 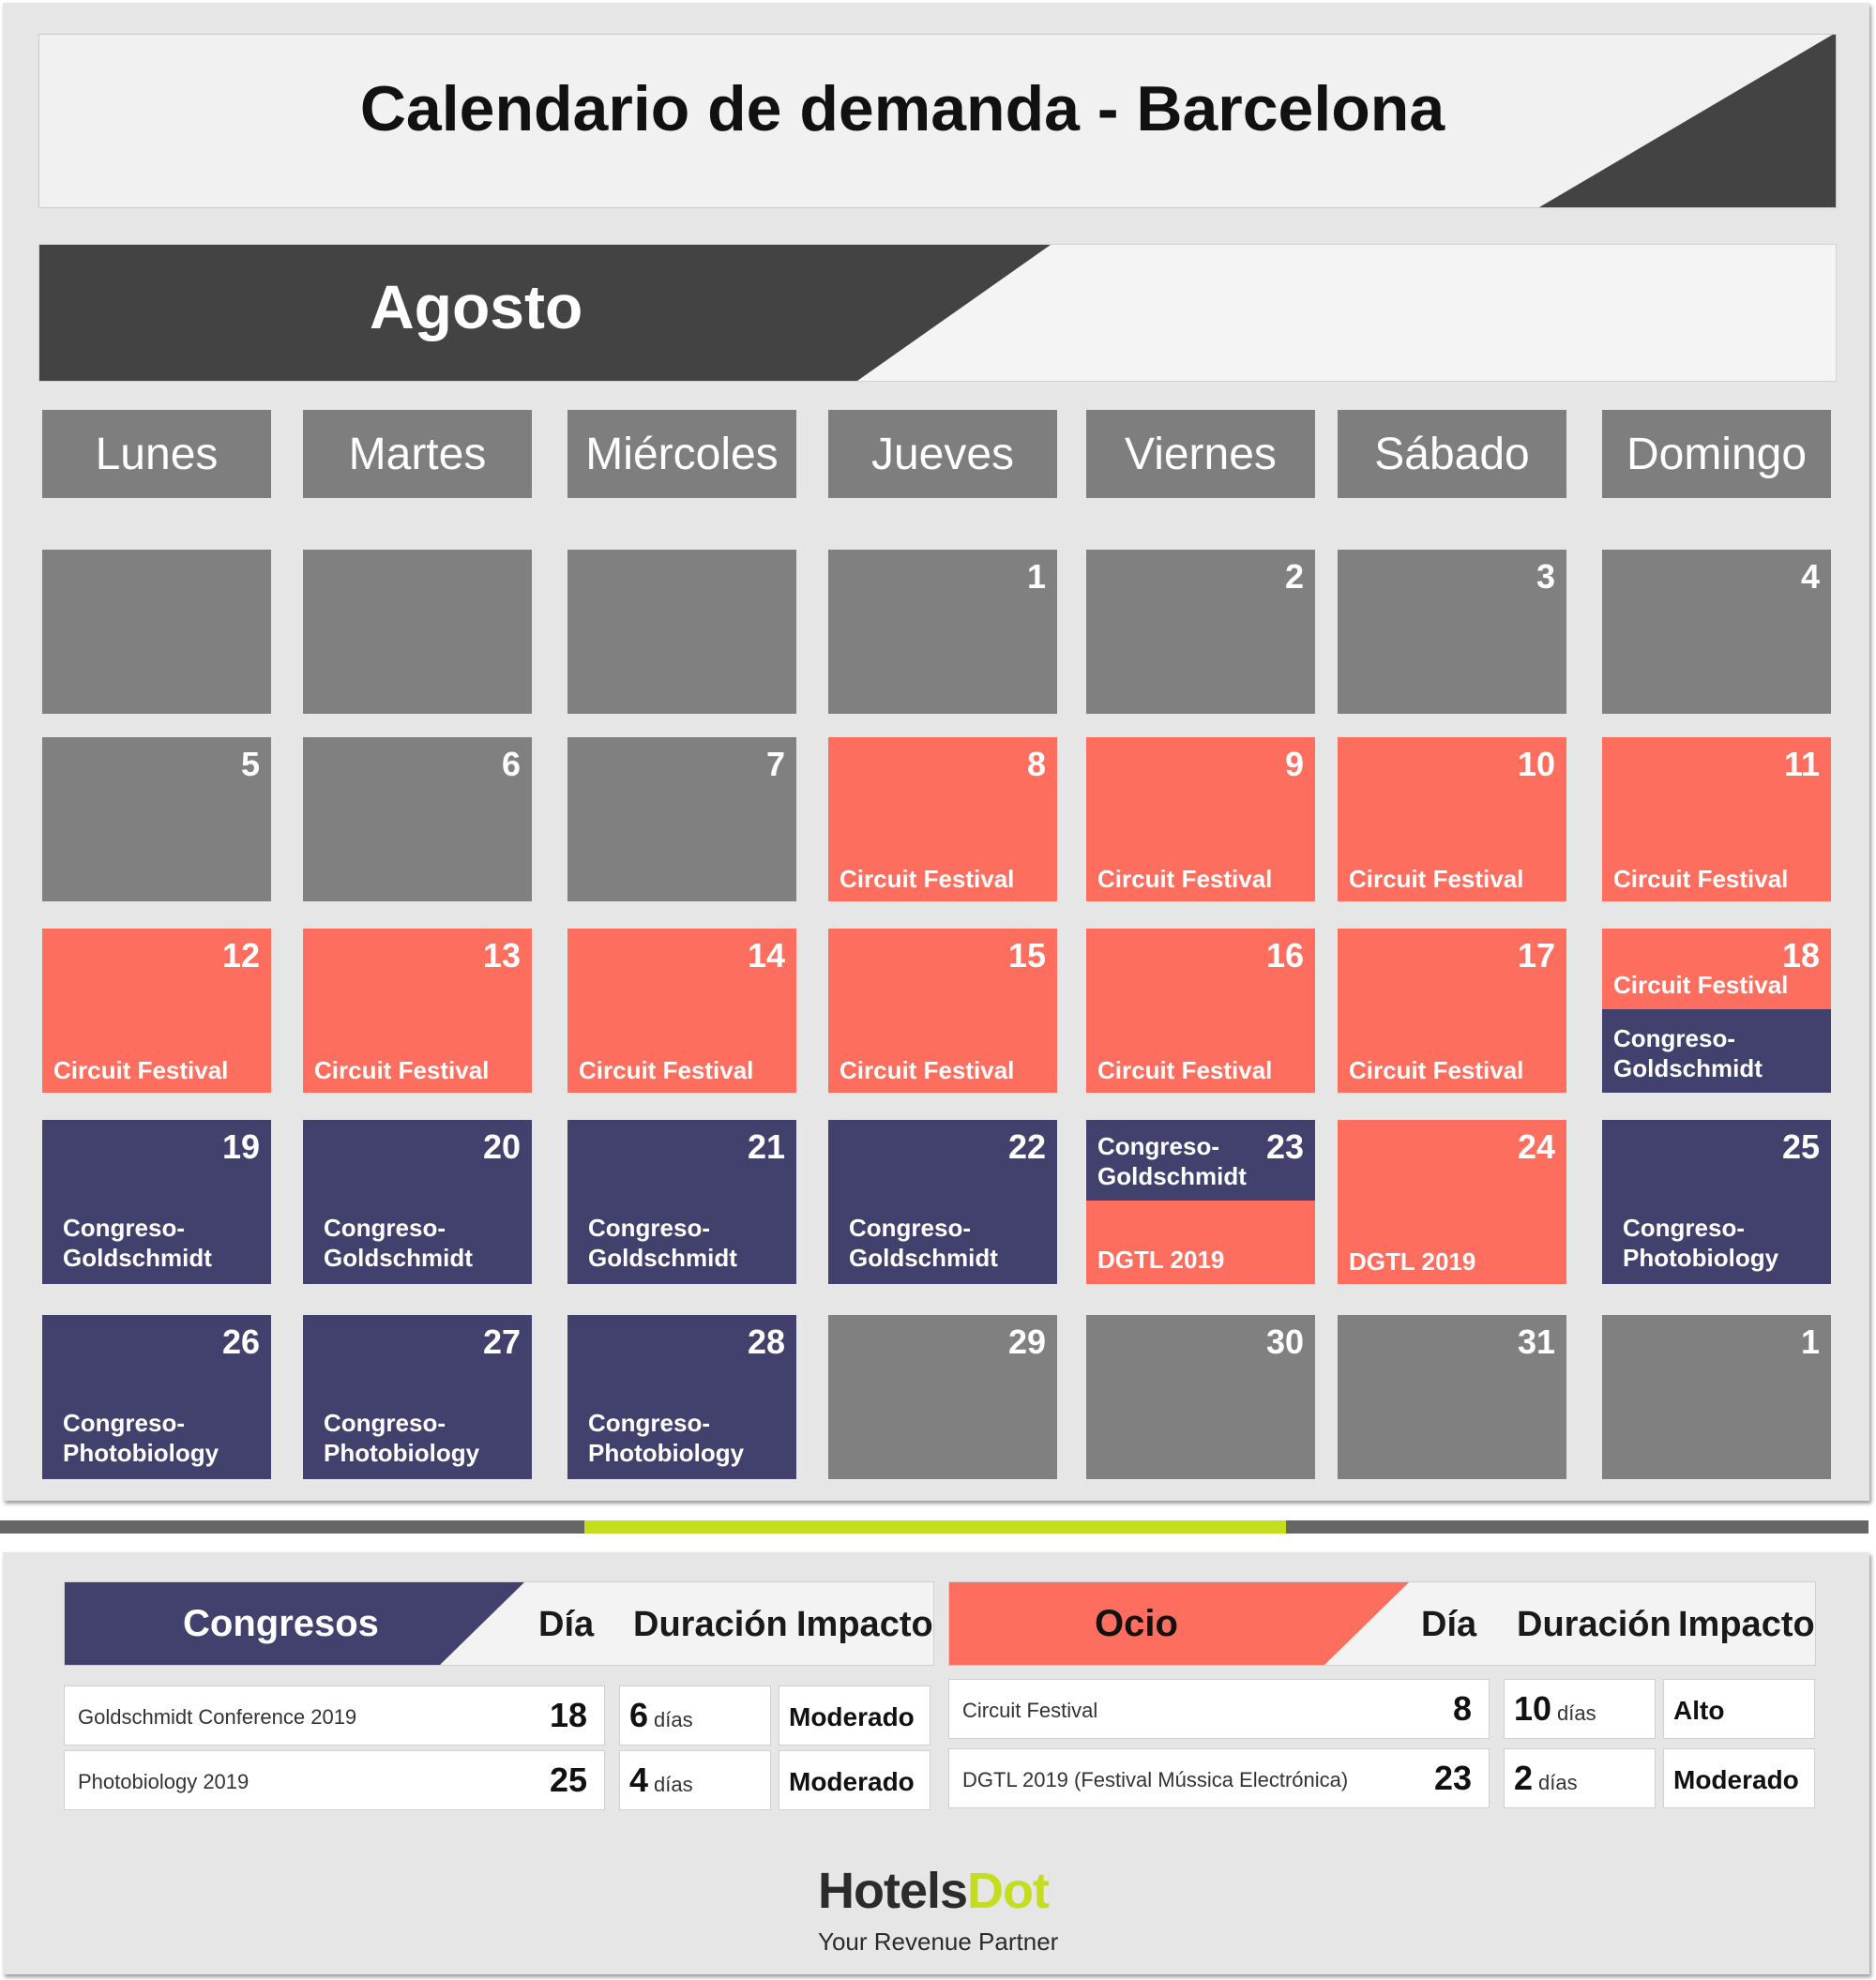 I want to click on congresos-row-2-name-cell: Photobiology 2019 25, so click(x=334, y=1780).